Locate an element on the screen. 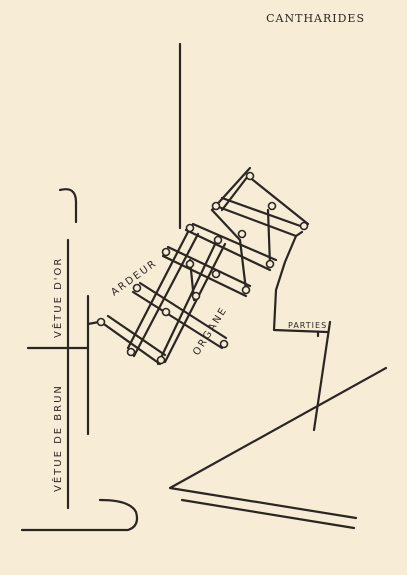  bottom-curve is located at coordinates (79, 515).